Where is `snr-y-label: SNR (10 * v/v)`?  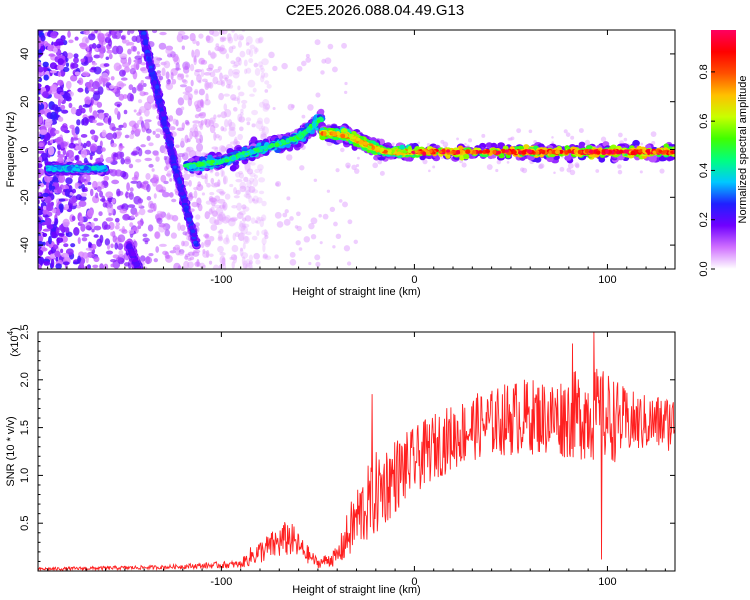
snr-y-label: SNR (10 * v/v) is located at coordinates (11, 451).